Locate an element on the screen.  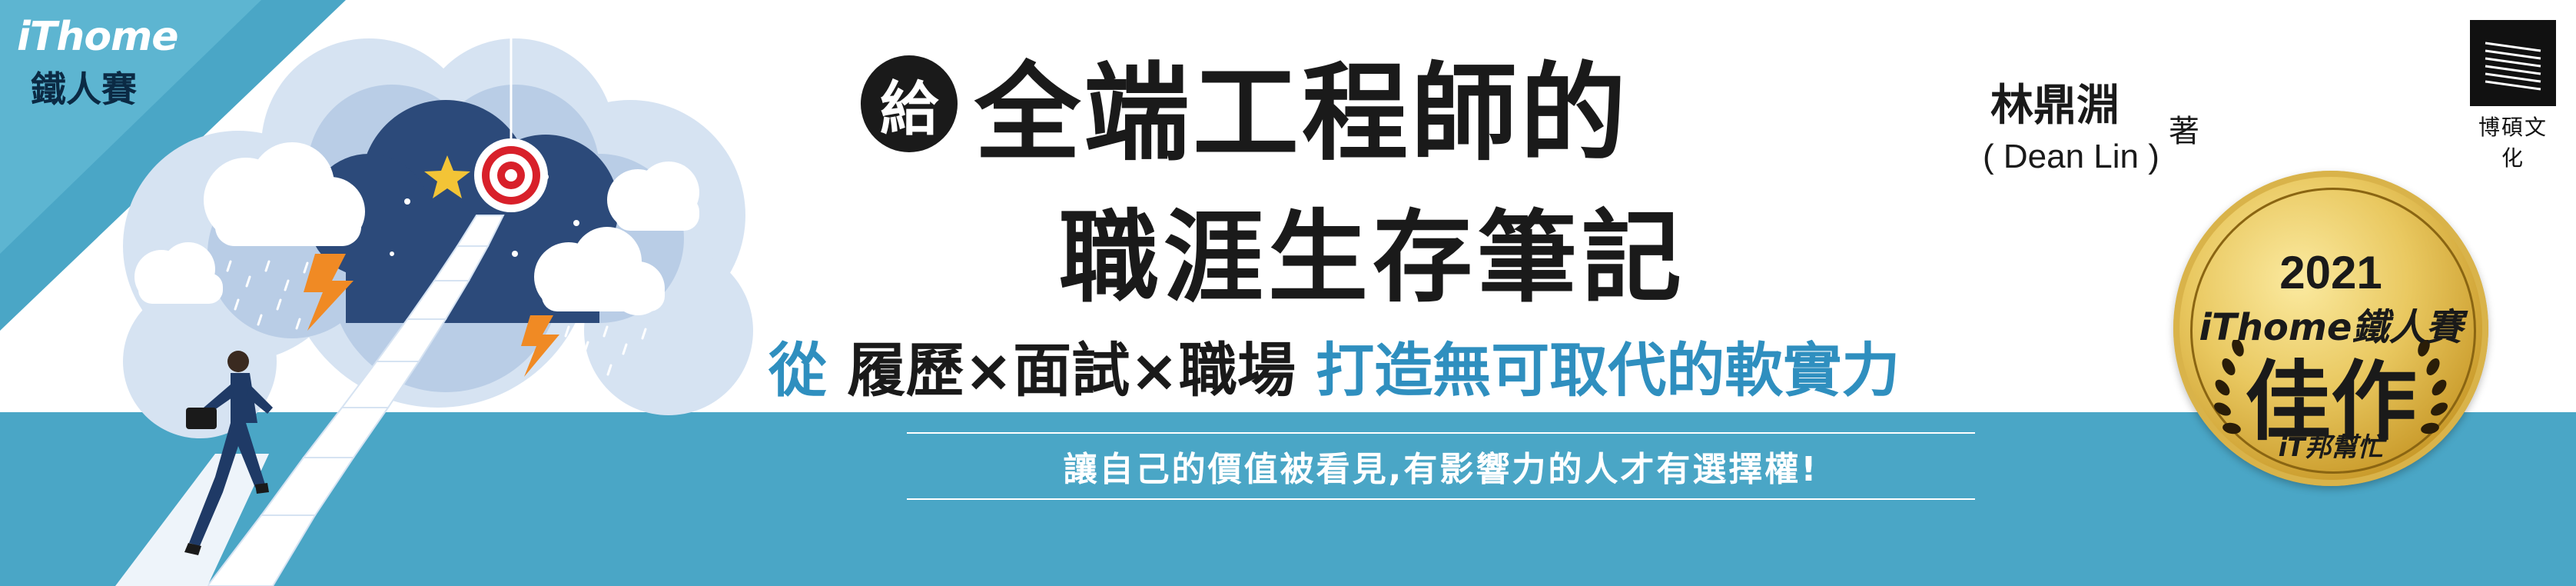
ironman-event-label: 鐵人賽 is located at coordinates (84, 89).